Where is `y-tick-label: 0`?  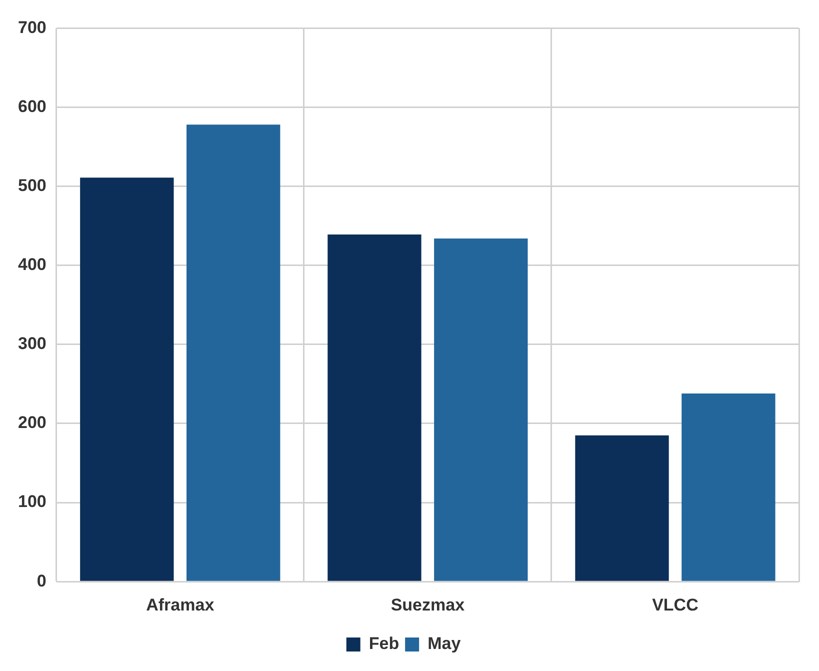
y-tick-label: 0 is located at coordinates (41, 580).